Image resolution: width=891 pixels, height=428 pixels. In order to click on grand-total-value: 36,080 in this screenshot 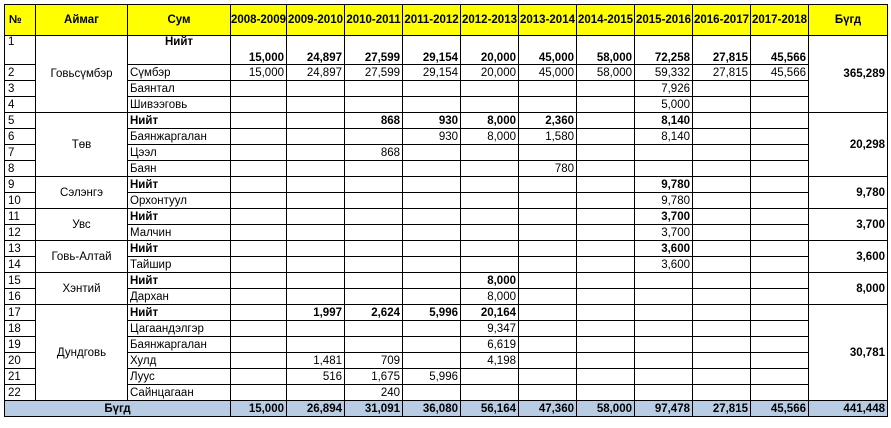, I will do `click(431, 408)`.